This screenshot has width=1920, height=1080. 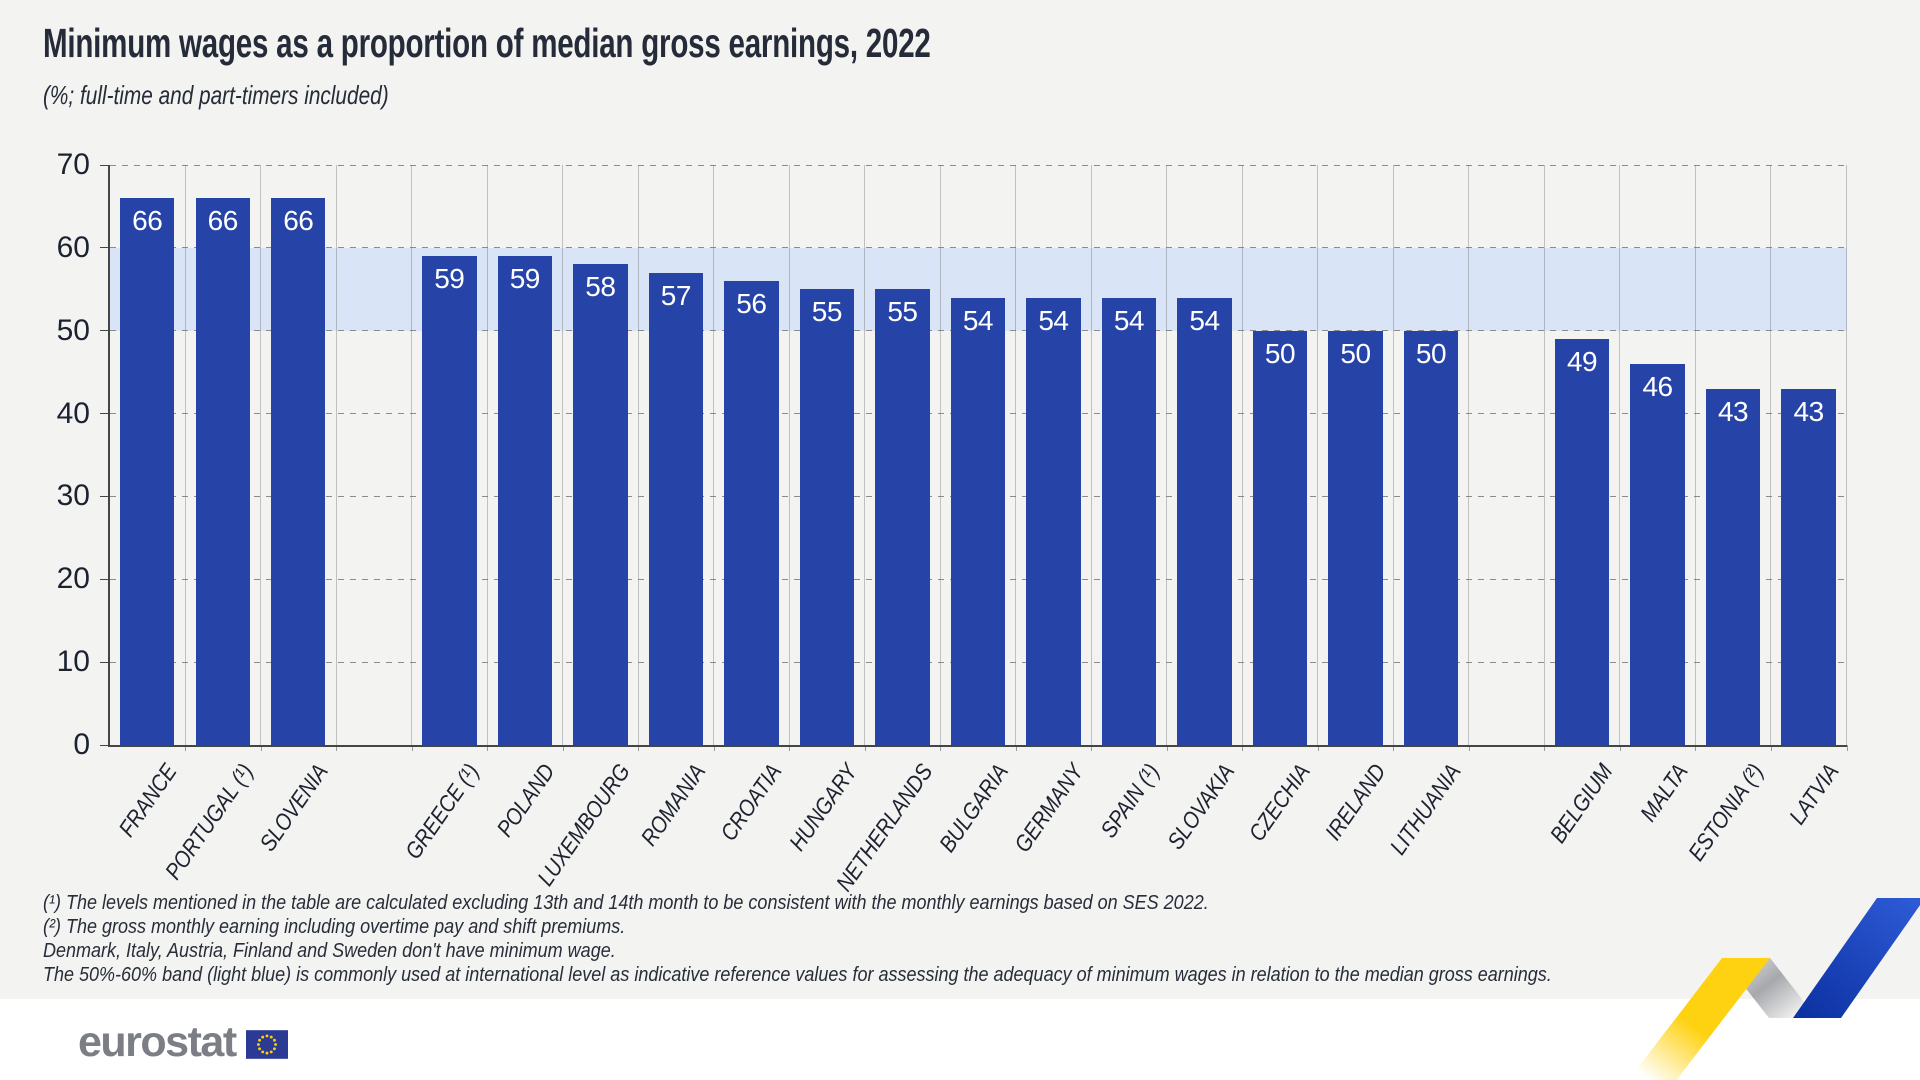 I want to click on bar-malta: 46, so click(x=1657, y=554).